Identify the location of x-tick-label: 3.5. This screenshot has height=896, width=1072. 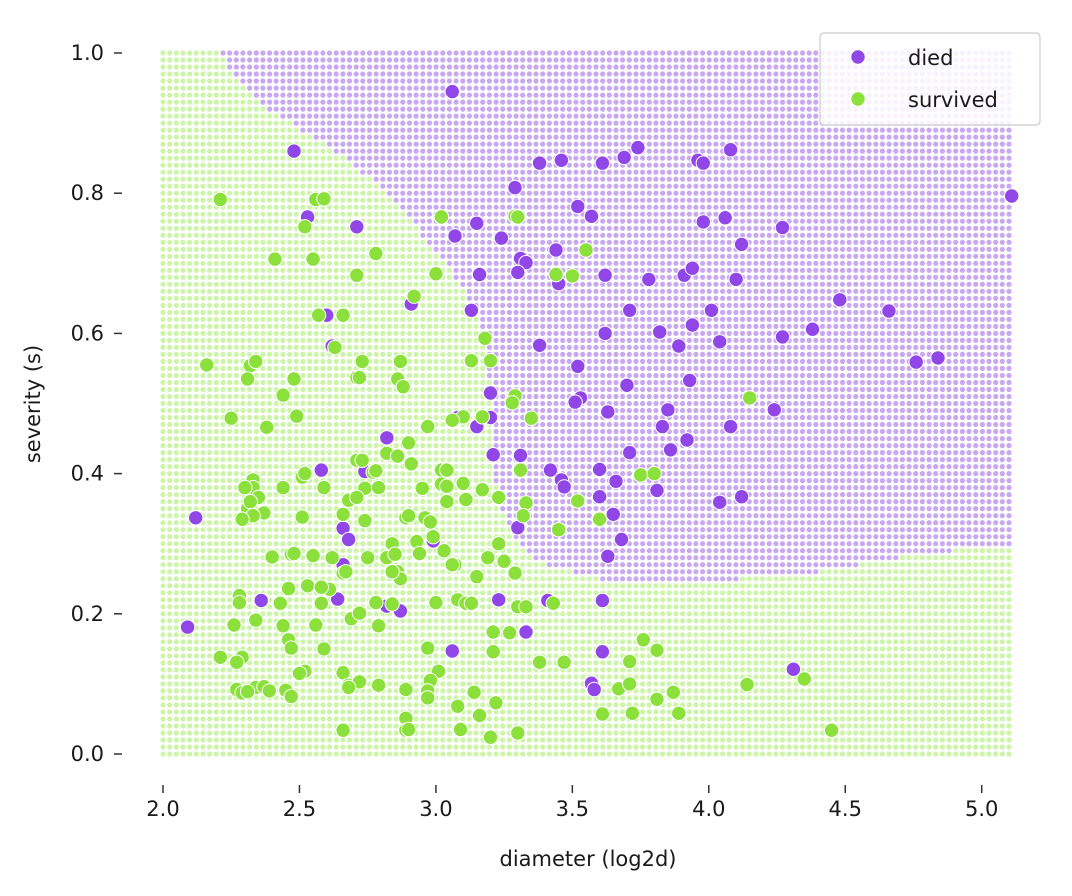
(572, 809).